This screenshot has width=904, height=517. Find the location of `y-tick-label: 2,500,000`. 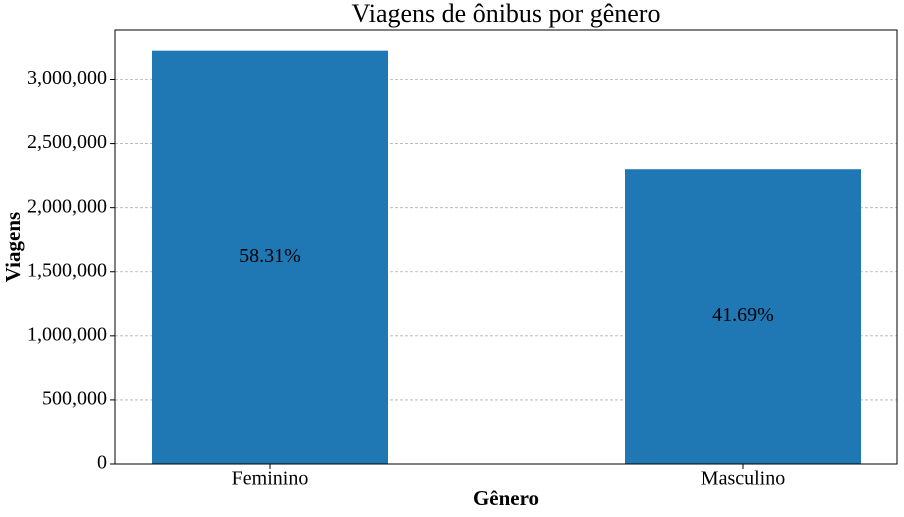

y-tick-label: 2,500,000 is located at coordinates (67, 142).